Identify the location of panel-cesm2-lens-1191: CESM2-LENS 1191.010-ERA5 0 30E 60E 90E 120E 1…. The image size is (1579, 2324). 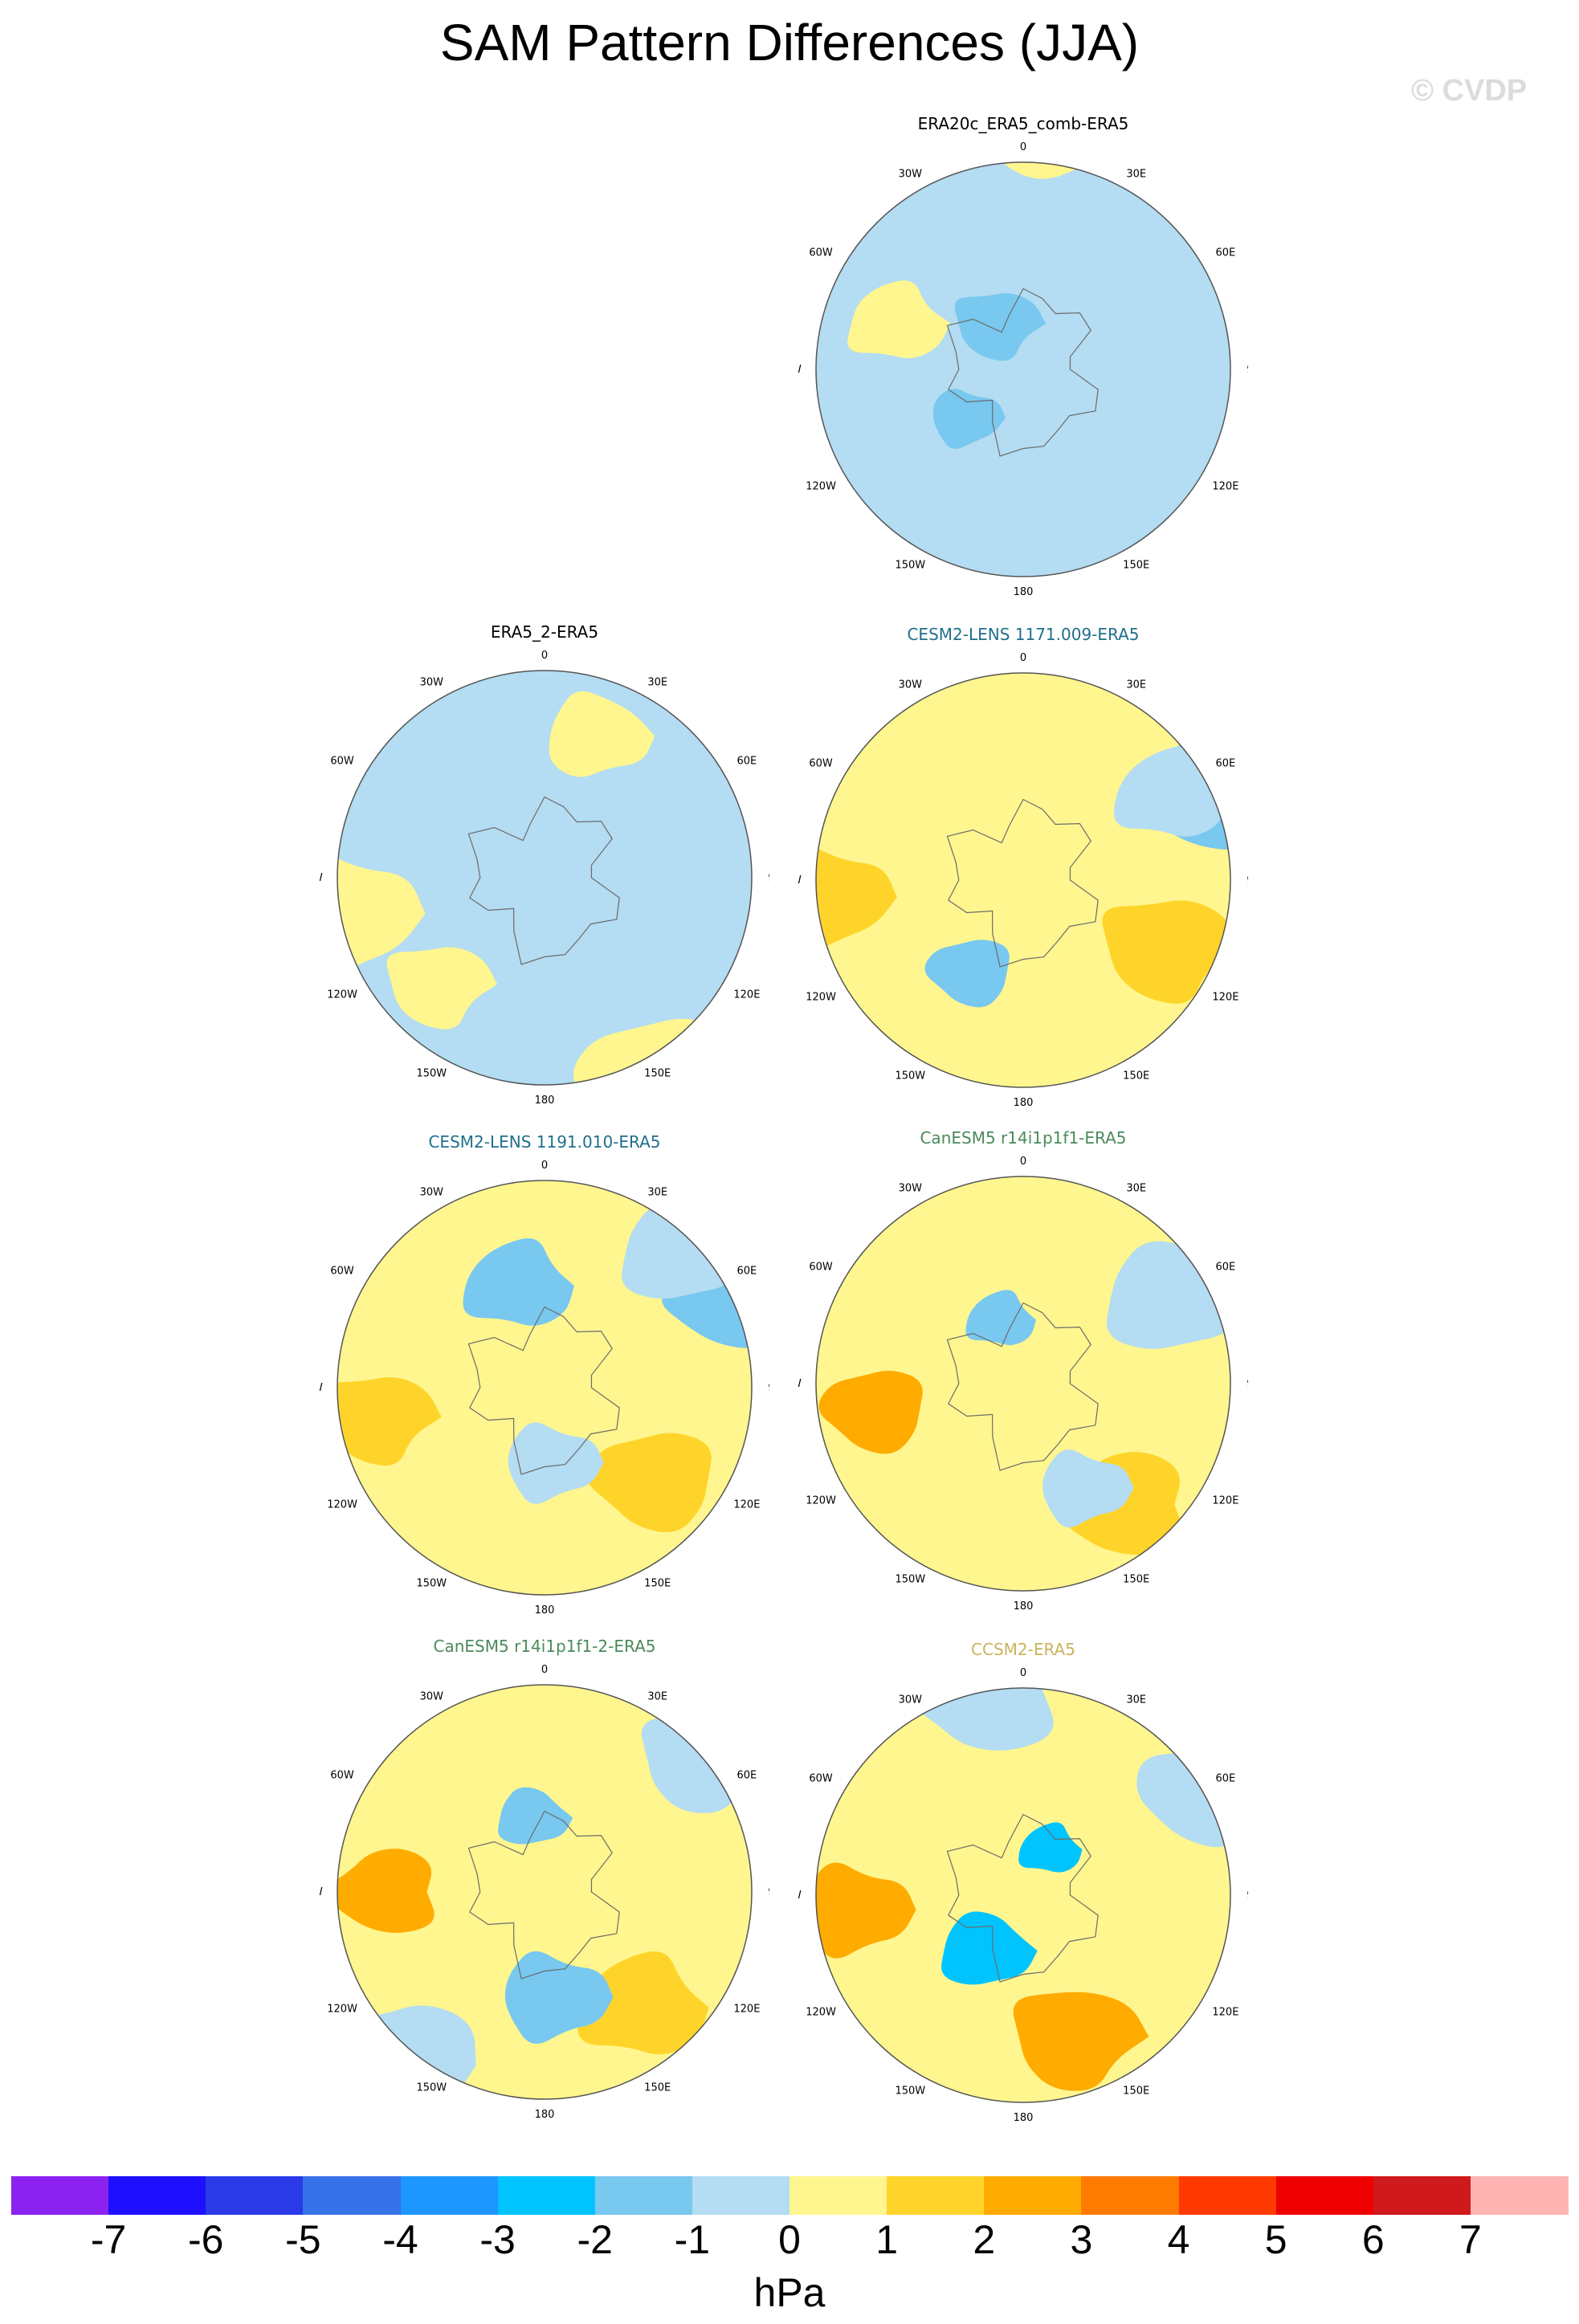
(544, 1373).